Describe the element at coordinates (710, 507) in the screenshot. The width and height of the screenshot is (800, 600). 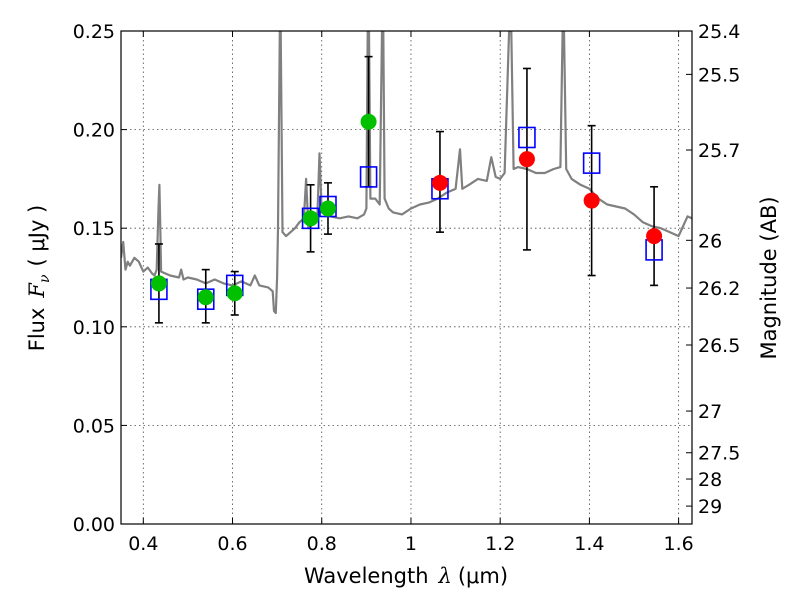
I see `y2-tick-label: 29` at that location.